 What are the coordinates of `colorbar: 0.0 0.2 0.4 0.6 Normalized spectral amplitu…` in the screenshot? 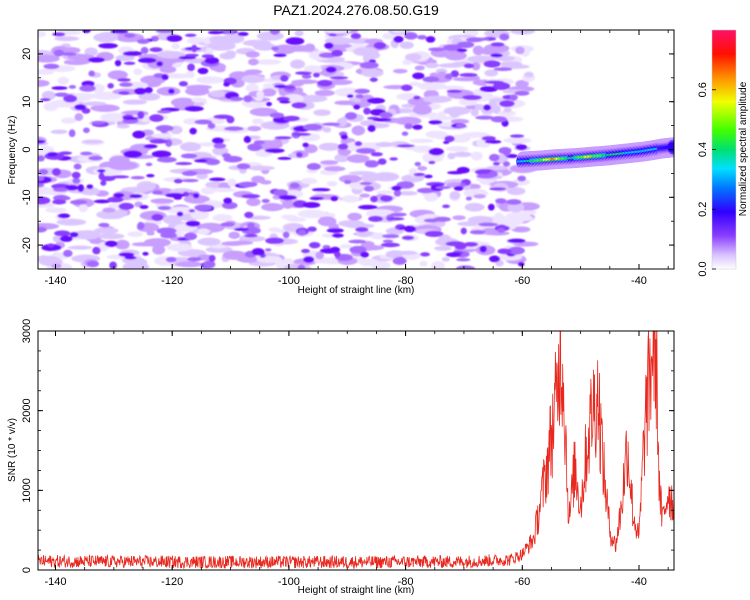 It's located at (723, 153).